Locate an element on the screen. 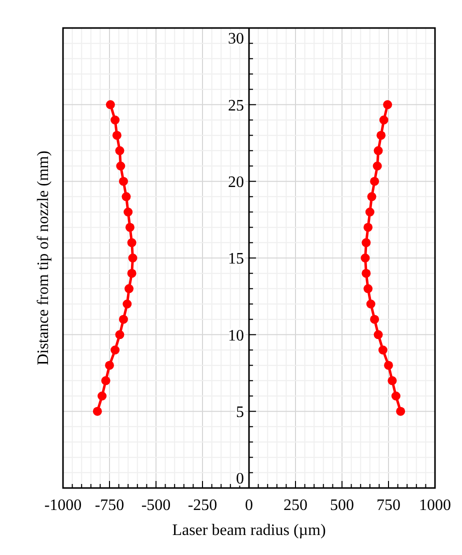 The width and height of the screenshot is (462, 555). x-tick-label: -750 is located at coordinates (109, 505).